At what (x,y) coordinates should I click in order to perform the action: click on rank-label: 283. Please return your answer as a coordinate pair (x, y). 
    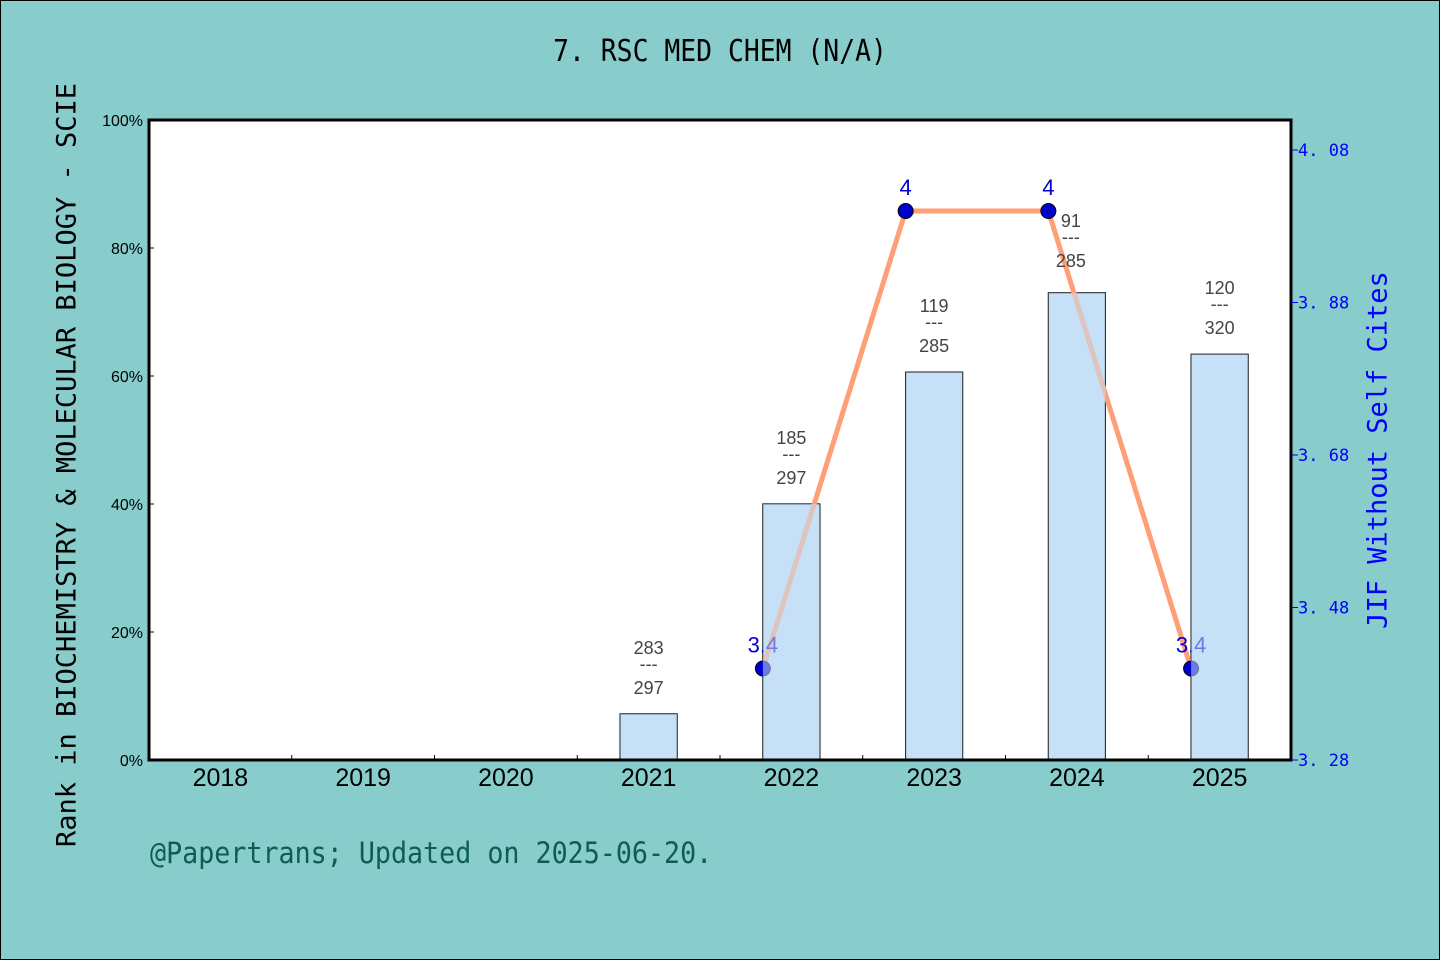
    Looking at the image, I should click on (649, 648).